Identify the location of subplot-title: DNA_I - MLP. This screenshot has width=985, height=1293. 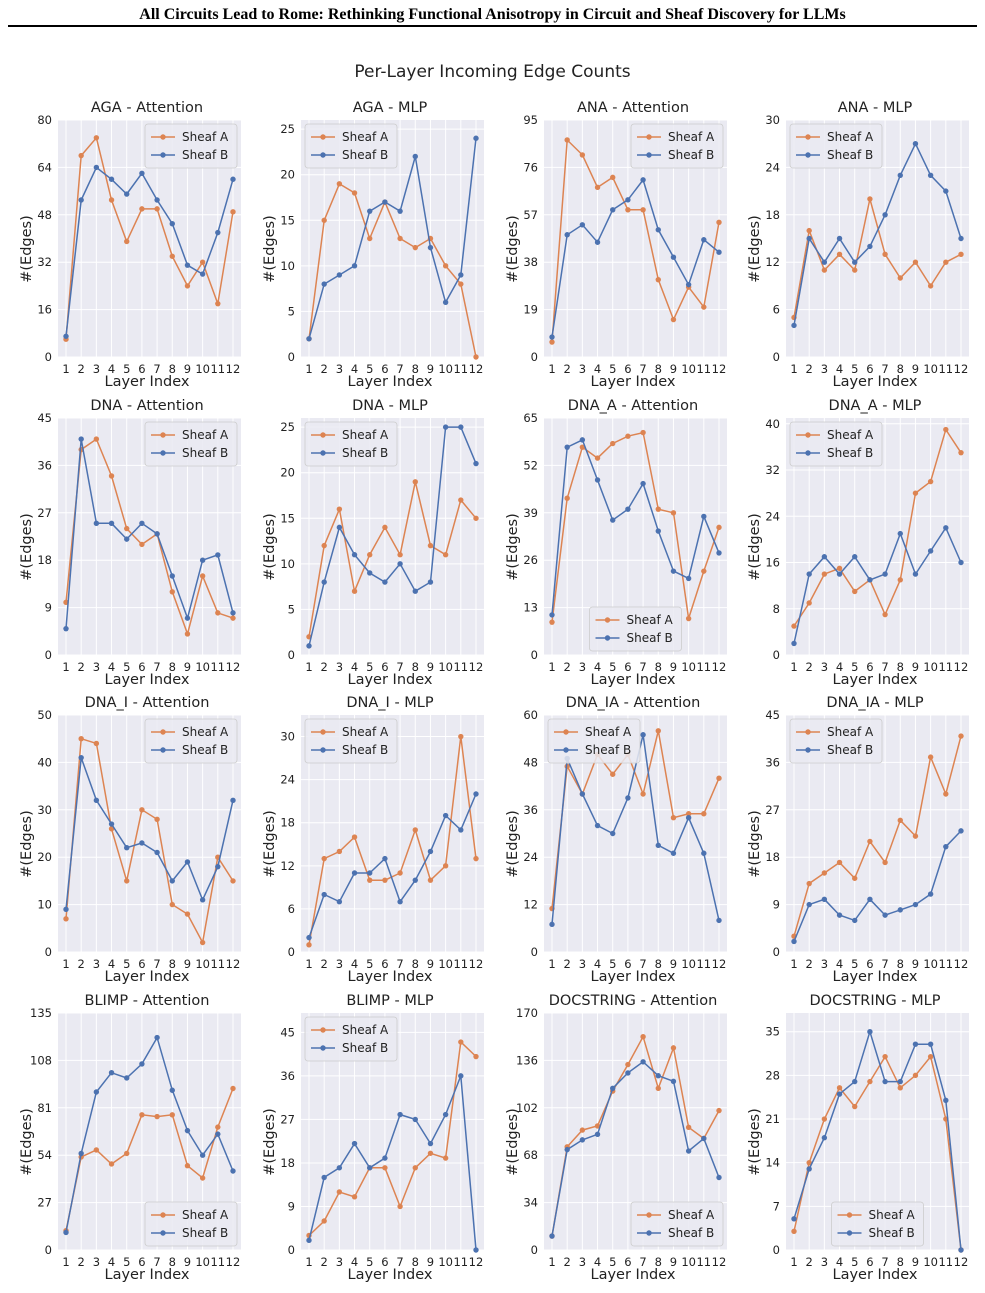
(390, 703).